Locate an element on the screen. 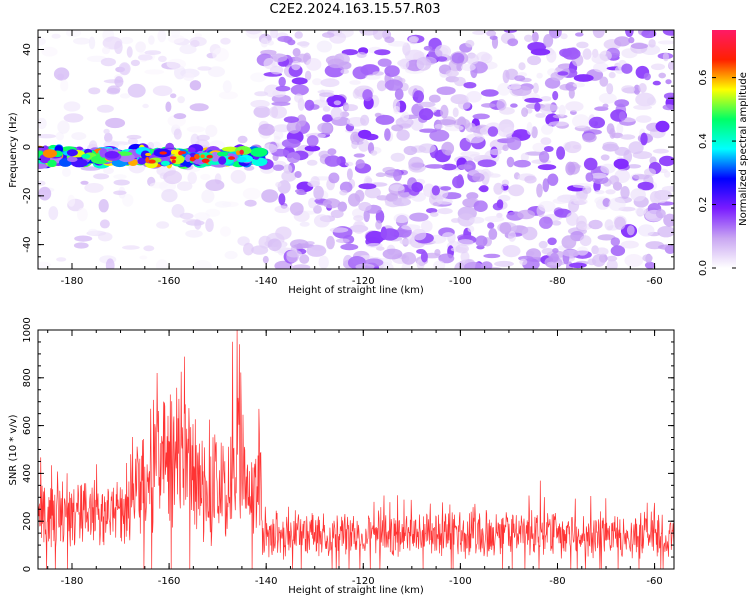  colorbar-gradient is located at coordinates (724, 149).